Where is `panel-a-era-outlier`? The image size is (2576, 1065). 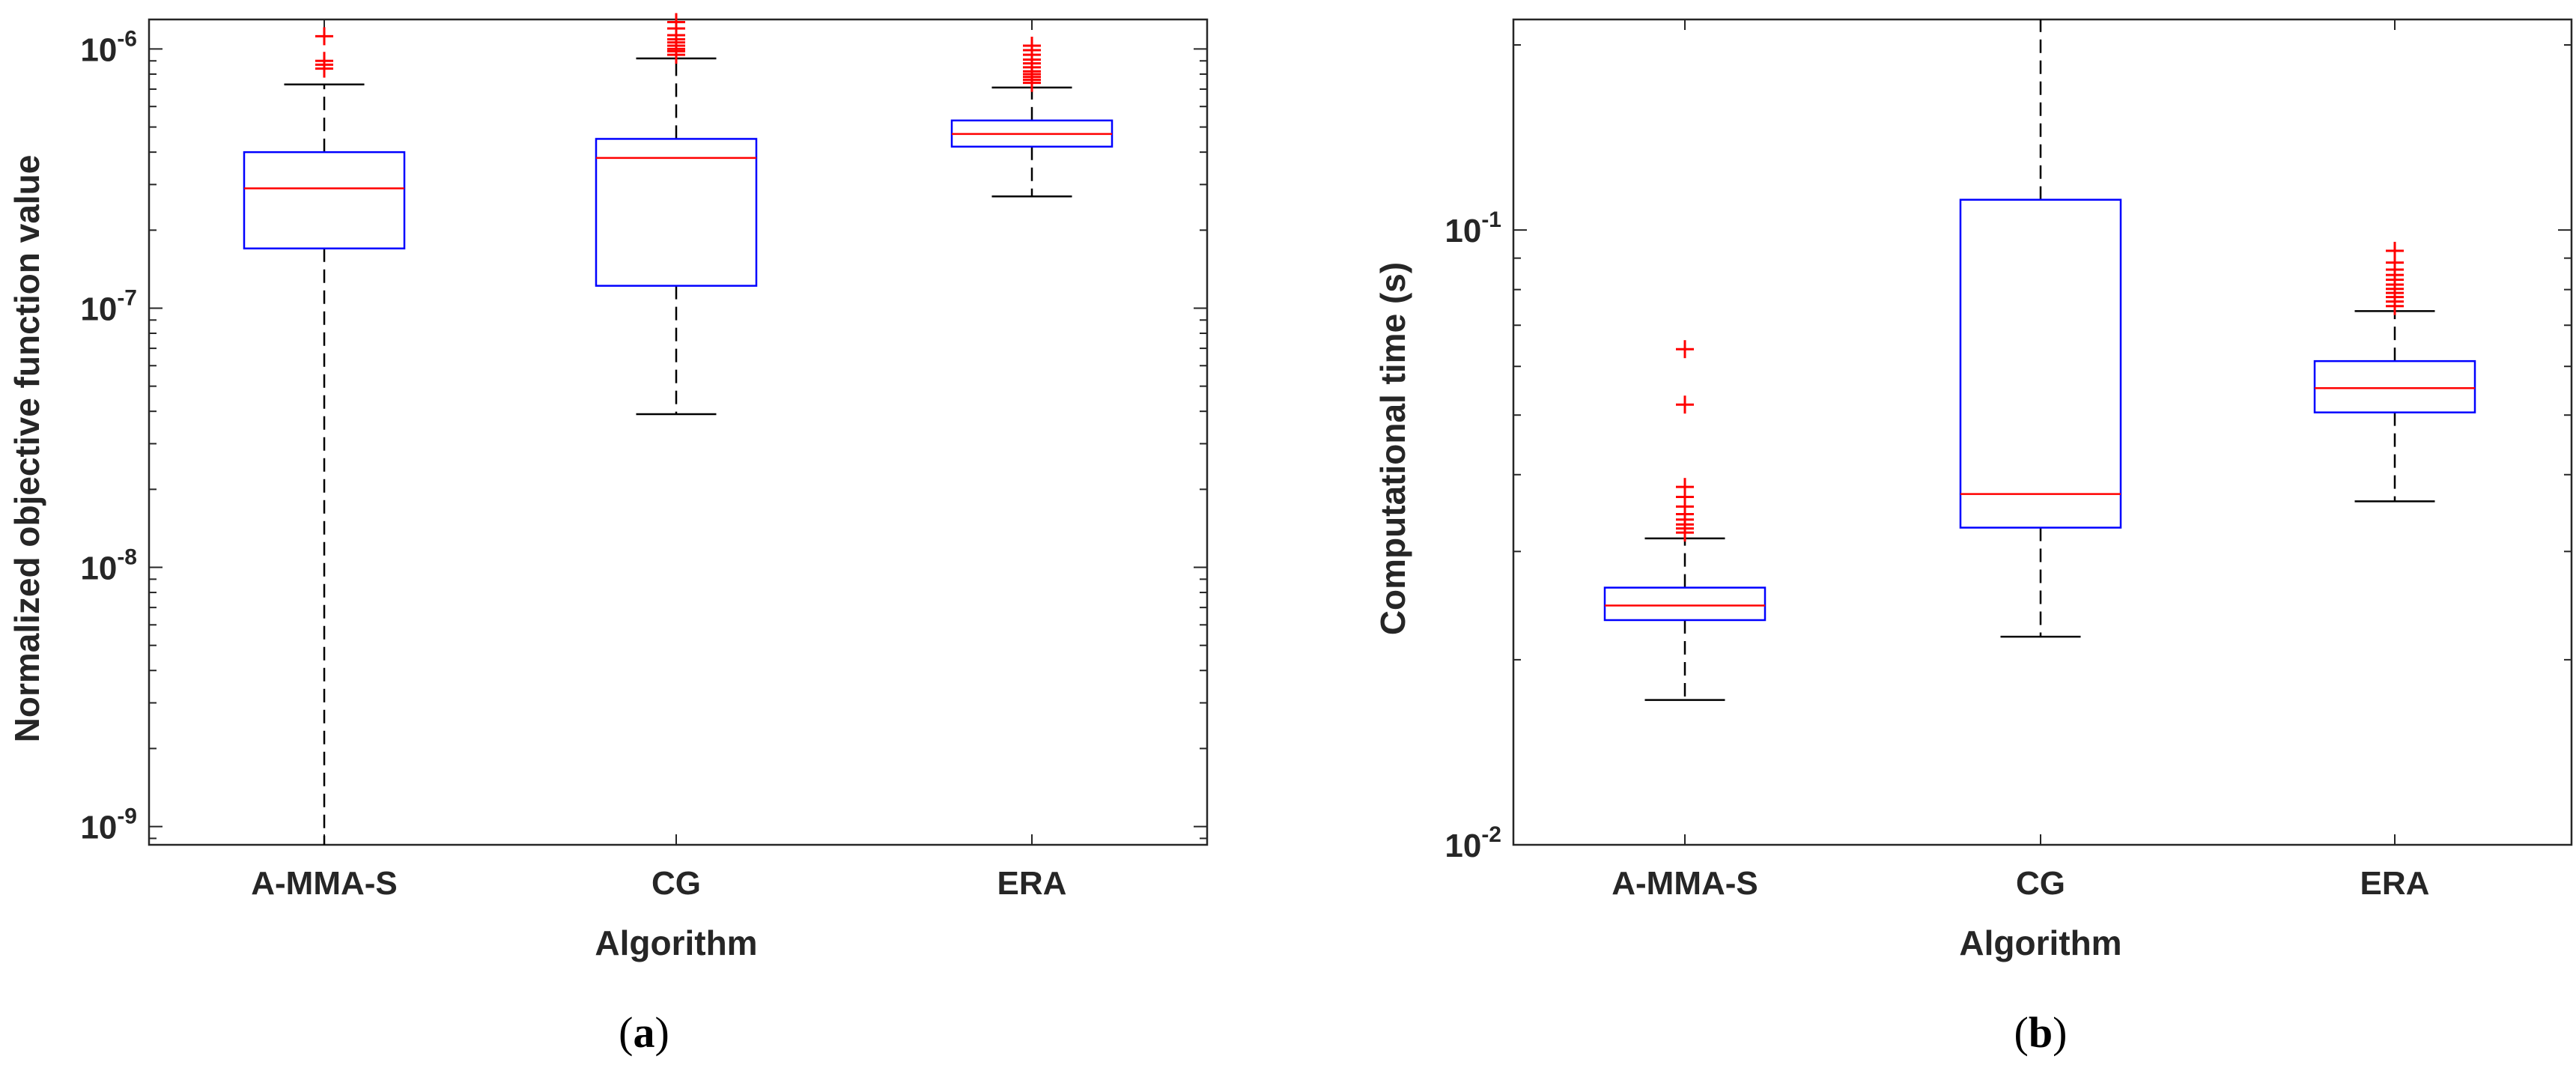 panel-a-era-outlier is located at coordinates (1032, 45).